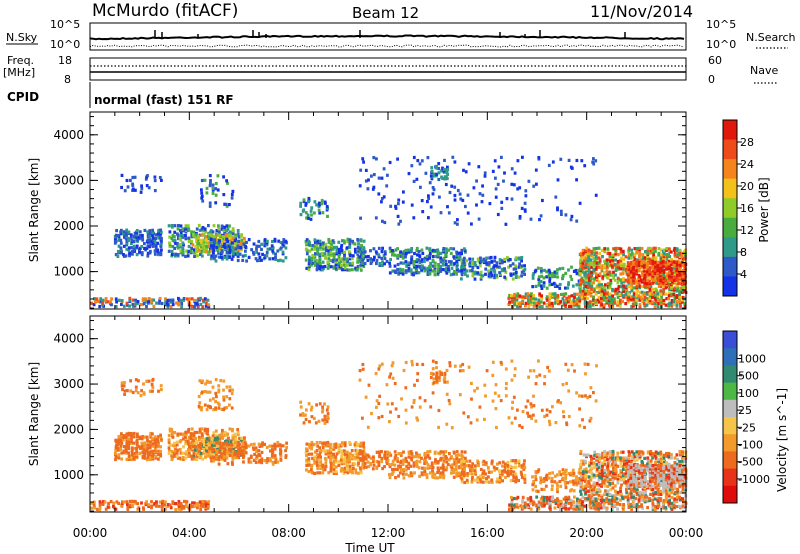  Describe the element at coordinates (387, 46) in the screenshot. I see `nsearch-series` at that location.